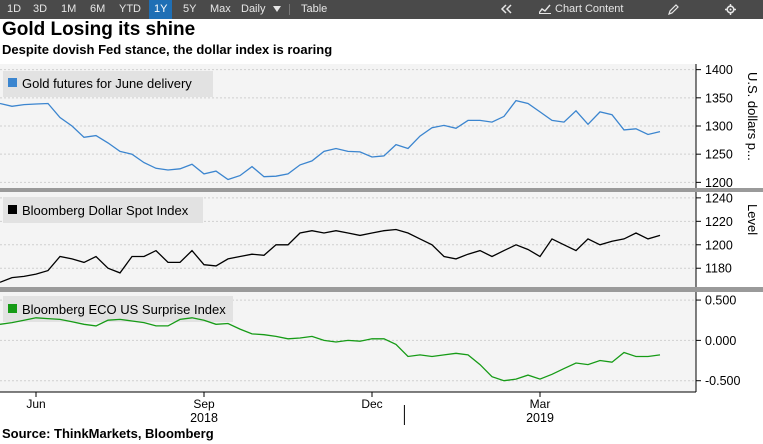  Describe the element at coordinates (719, 98) in the screenshot. I see `gold-y-tick-label: 1350` at that location.